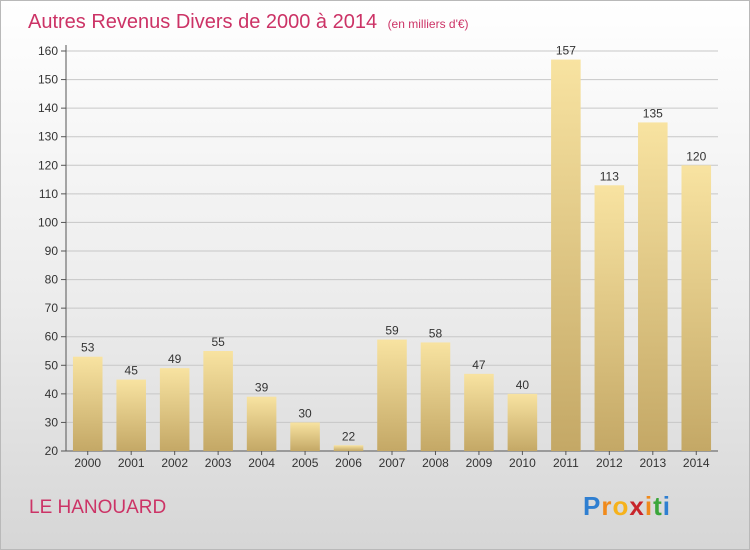  Describe the element at coordinates (696, 156) in the screenshot. I see `bar-value-label: 120` at that location.